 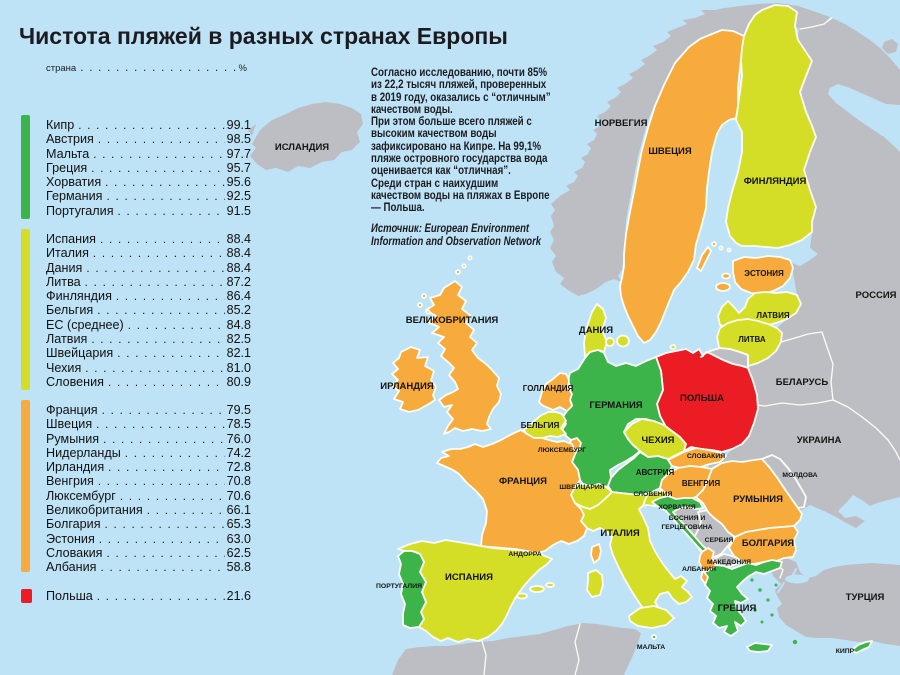 I want to click on svg-text: МАКЕДОНИЯ, so click(x=729, y=562).